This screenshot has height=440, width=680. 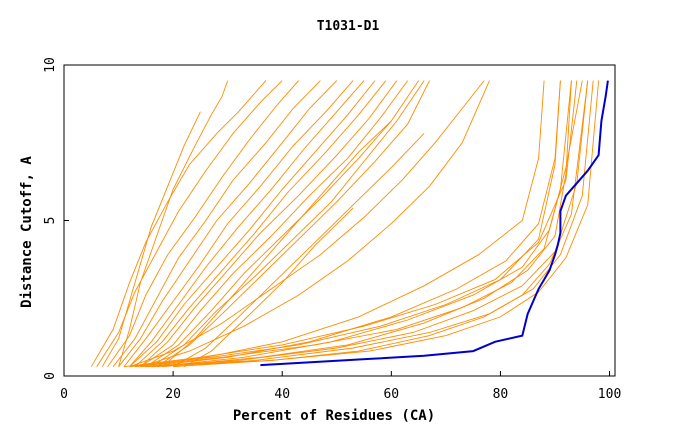 What do you see at coordinates (173, 394) in the screenshot?
I see `x-tick-label: 20` at bounding box center [173, 394].